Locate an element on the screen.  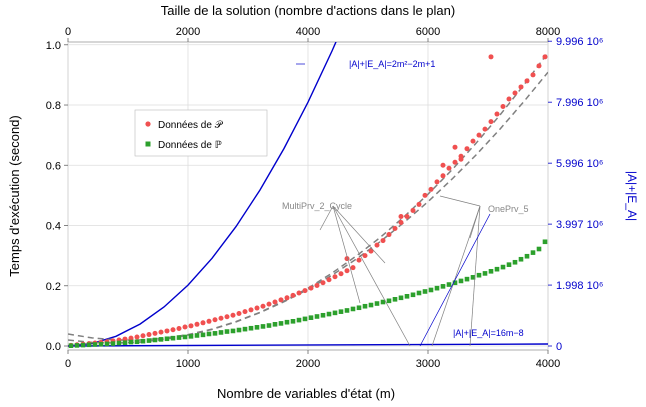
legend-box is located at coordinates (201, 133).